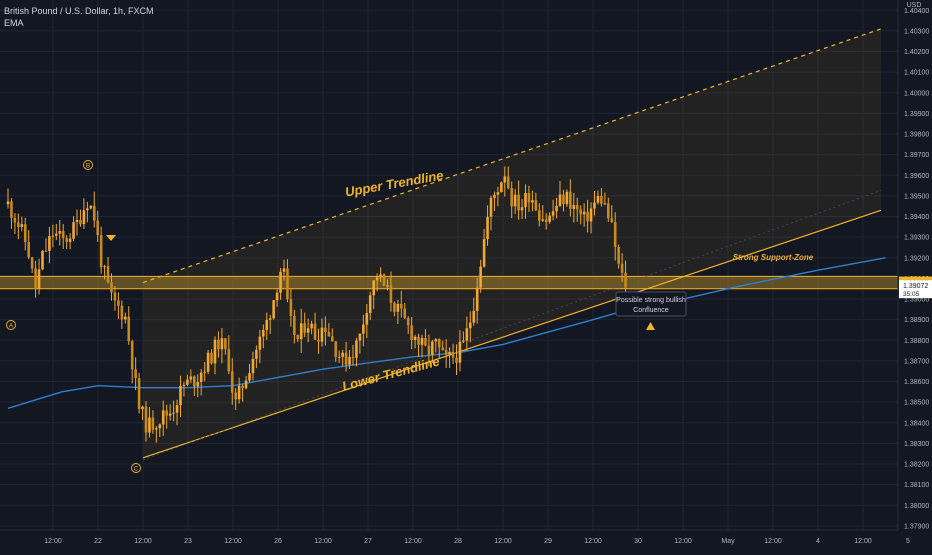 This screenshot has width=932, height=555. Describe the element at coordinates (11, 325) in the screenshot. I see `wave-label-a-circle` at that location.